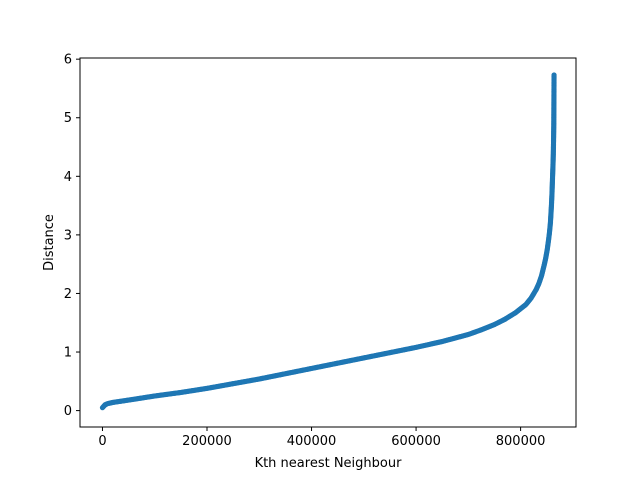 The width and height of the screenshot is (640, 480). Describe the element at coordinates (68, 177) in the screenshot. I see `y-tick-label: 4` at that location.